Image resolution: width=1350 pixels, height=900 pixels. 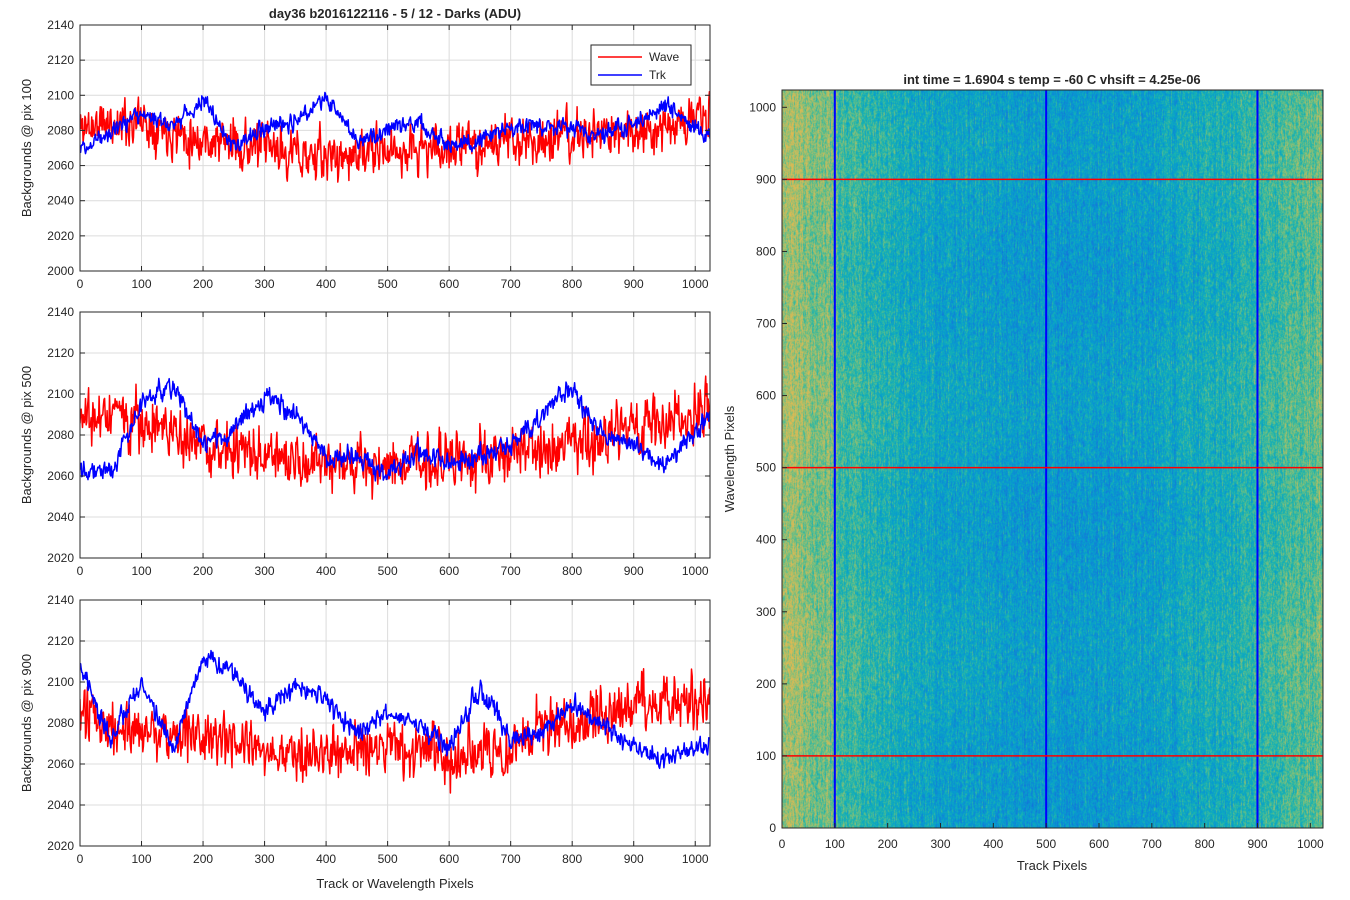 I want to click on x-axis-label: Track Pixels, so click(x=1052, y=865).